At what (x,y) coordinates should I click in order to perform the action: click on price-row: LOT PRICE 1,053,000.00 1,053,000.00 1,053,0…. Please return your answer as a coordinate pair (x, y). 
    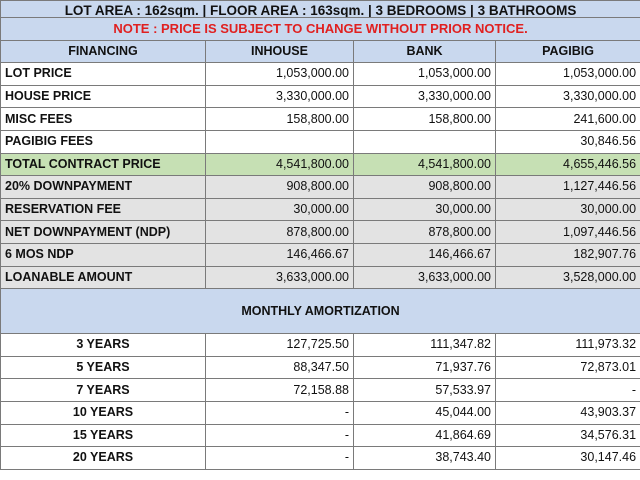
    Looking at the image, I should click on (320, 74).